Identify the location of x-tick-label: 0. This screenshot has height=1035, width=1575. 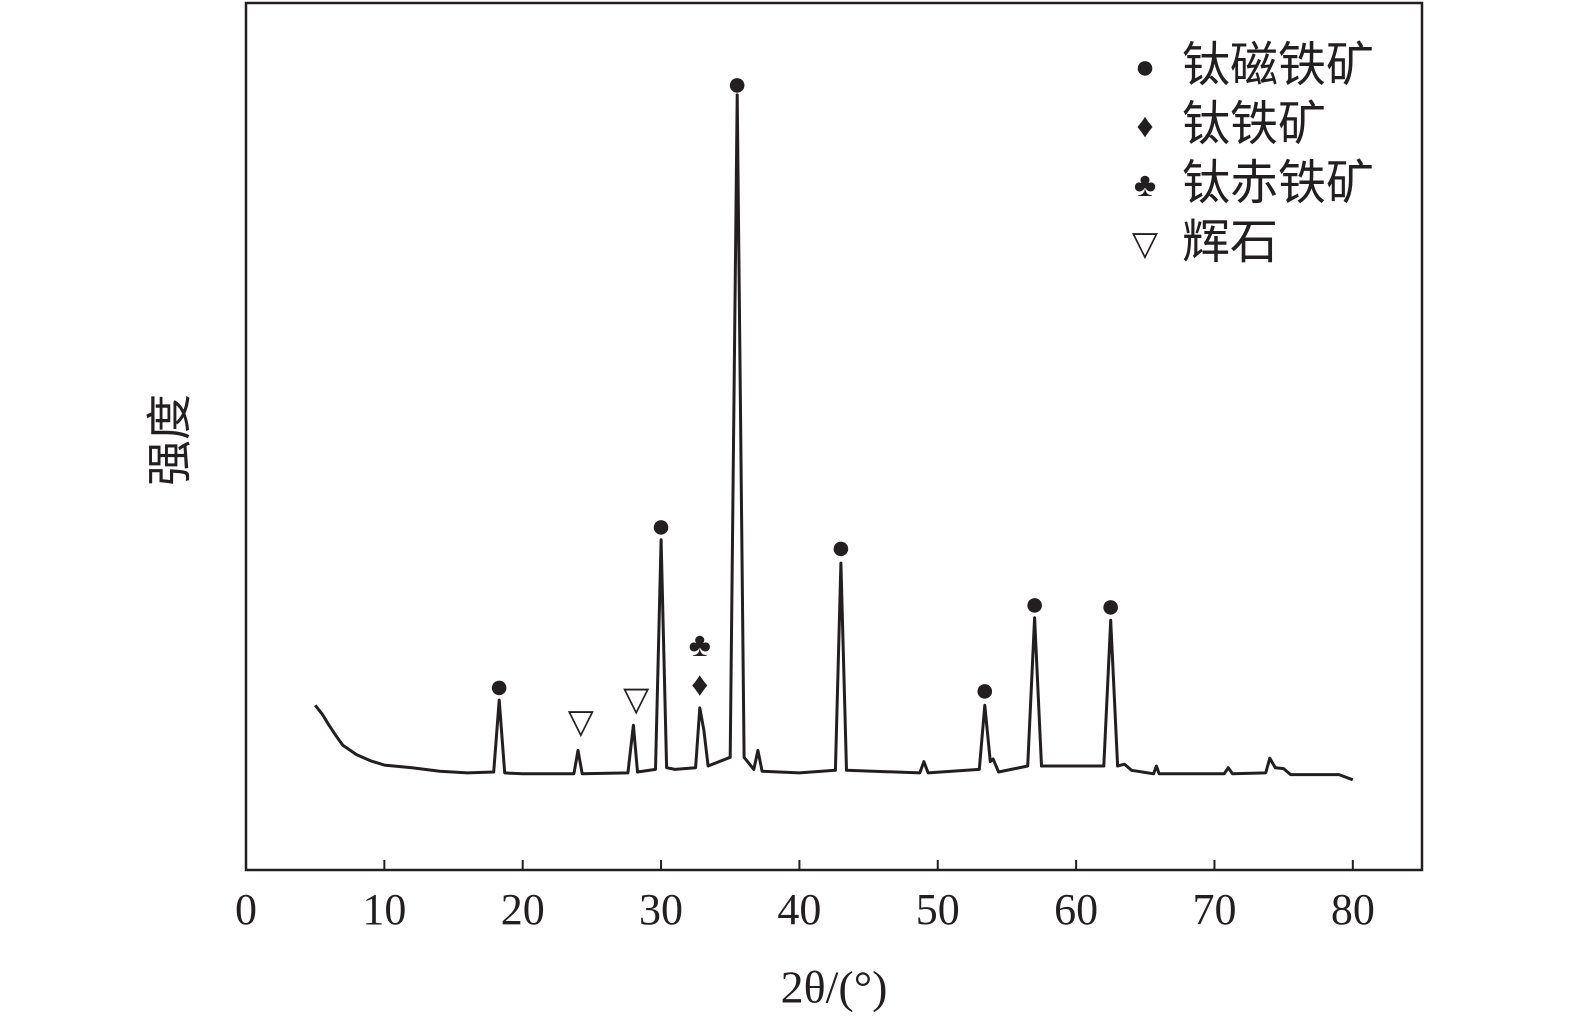
(246, 909).